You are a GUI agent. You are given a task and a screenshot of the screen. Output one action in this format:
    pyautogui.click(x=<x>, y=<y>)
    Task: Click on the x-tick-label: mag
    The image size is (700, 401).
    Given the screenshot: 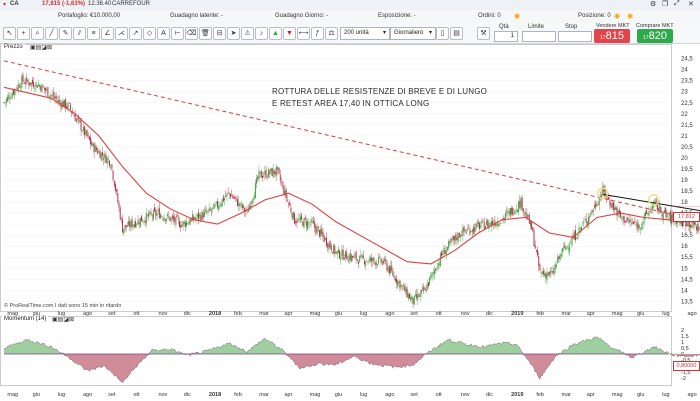 What is the action you would take?
    pyautogui.click(x=617, y=314)
    